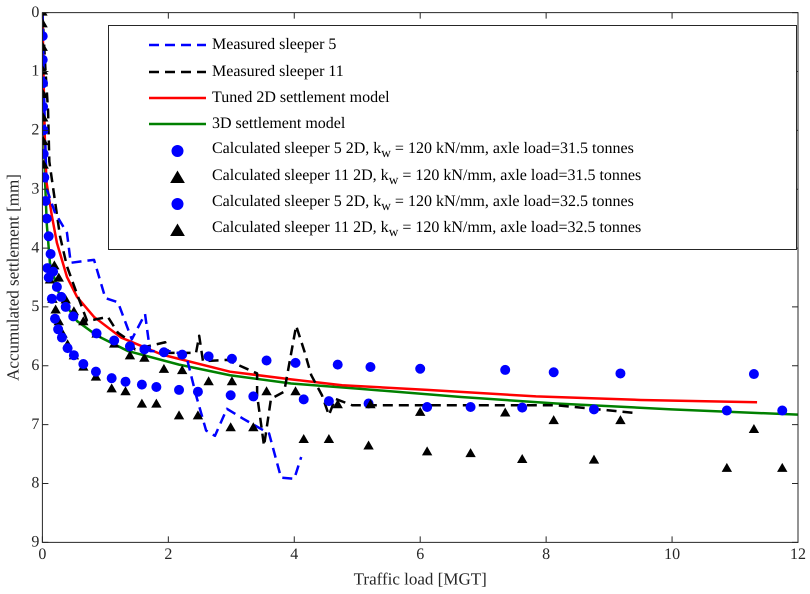 This screenshot has height=594, width=810. What do you see at coordinates (427, 177) in the screenshot?
I see `legend-label: Calculated sleeper 11 2D, k$_{w}$ = 120 kN/mm, axle load=31.5 tonnes` at bounding box center [427, 177].